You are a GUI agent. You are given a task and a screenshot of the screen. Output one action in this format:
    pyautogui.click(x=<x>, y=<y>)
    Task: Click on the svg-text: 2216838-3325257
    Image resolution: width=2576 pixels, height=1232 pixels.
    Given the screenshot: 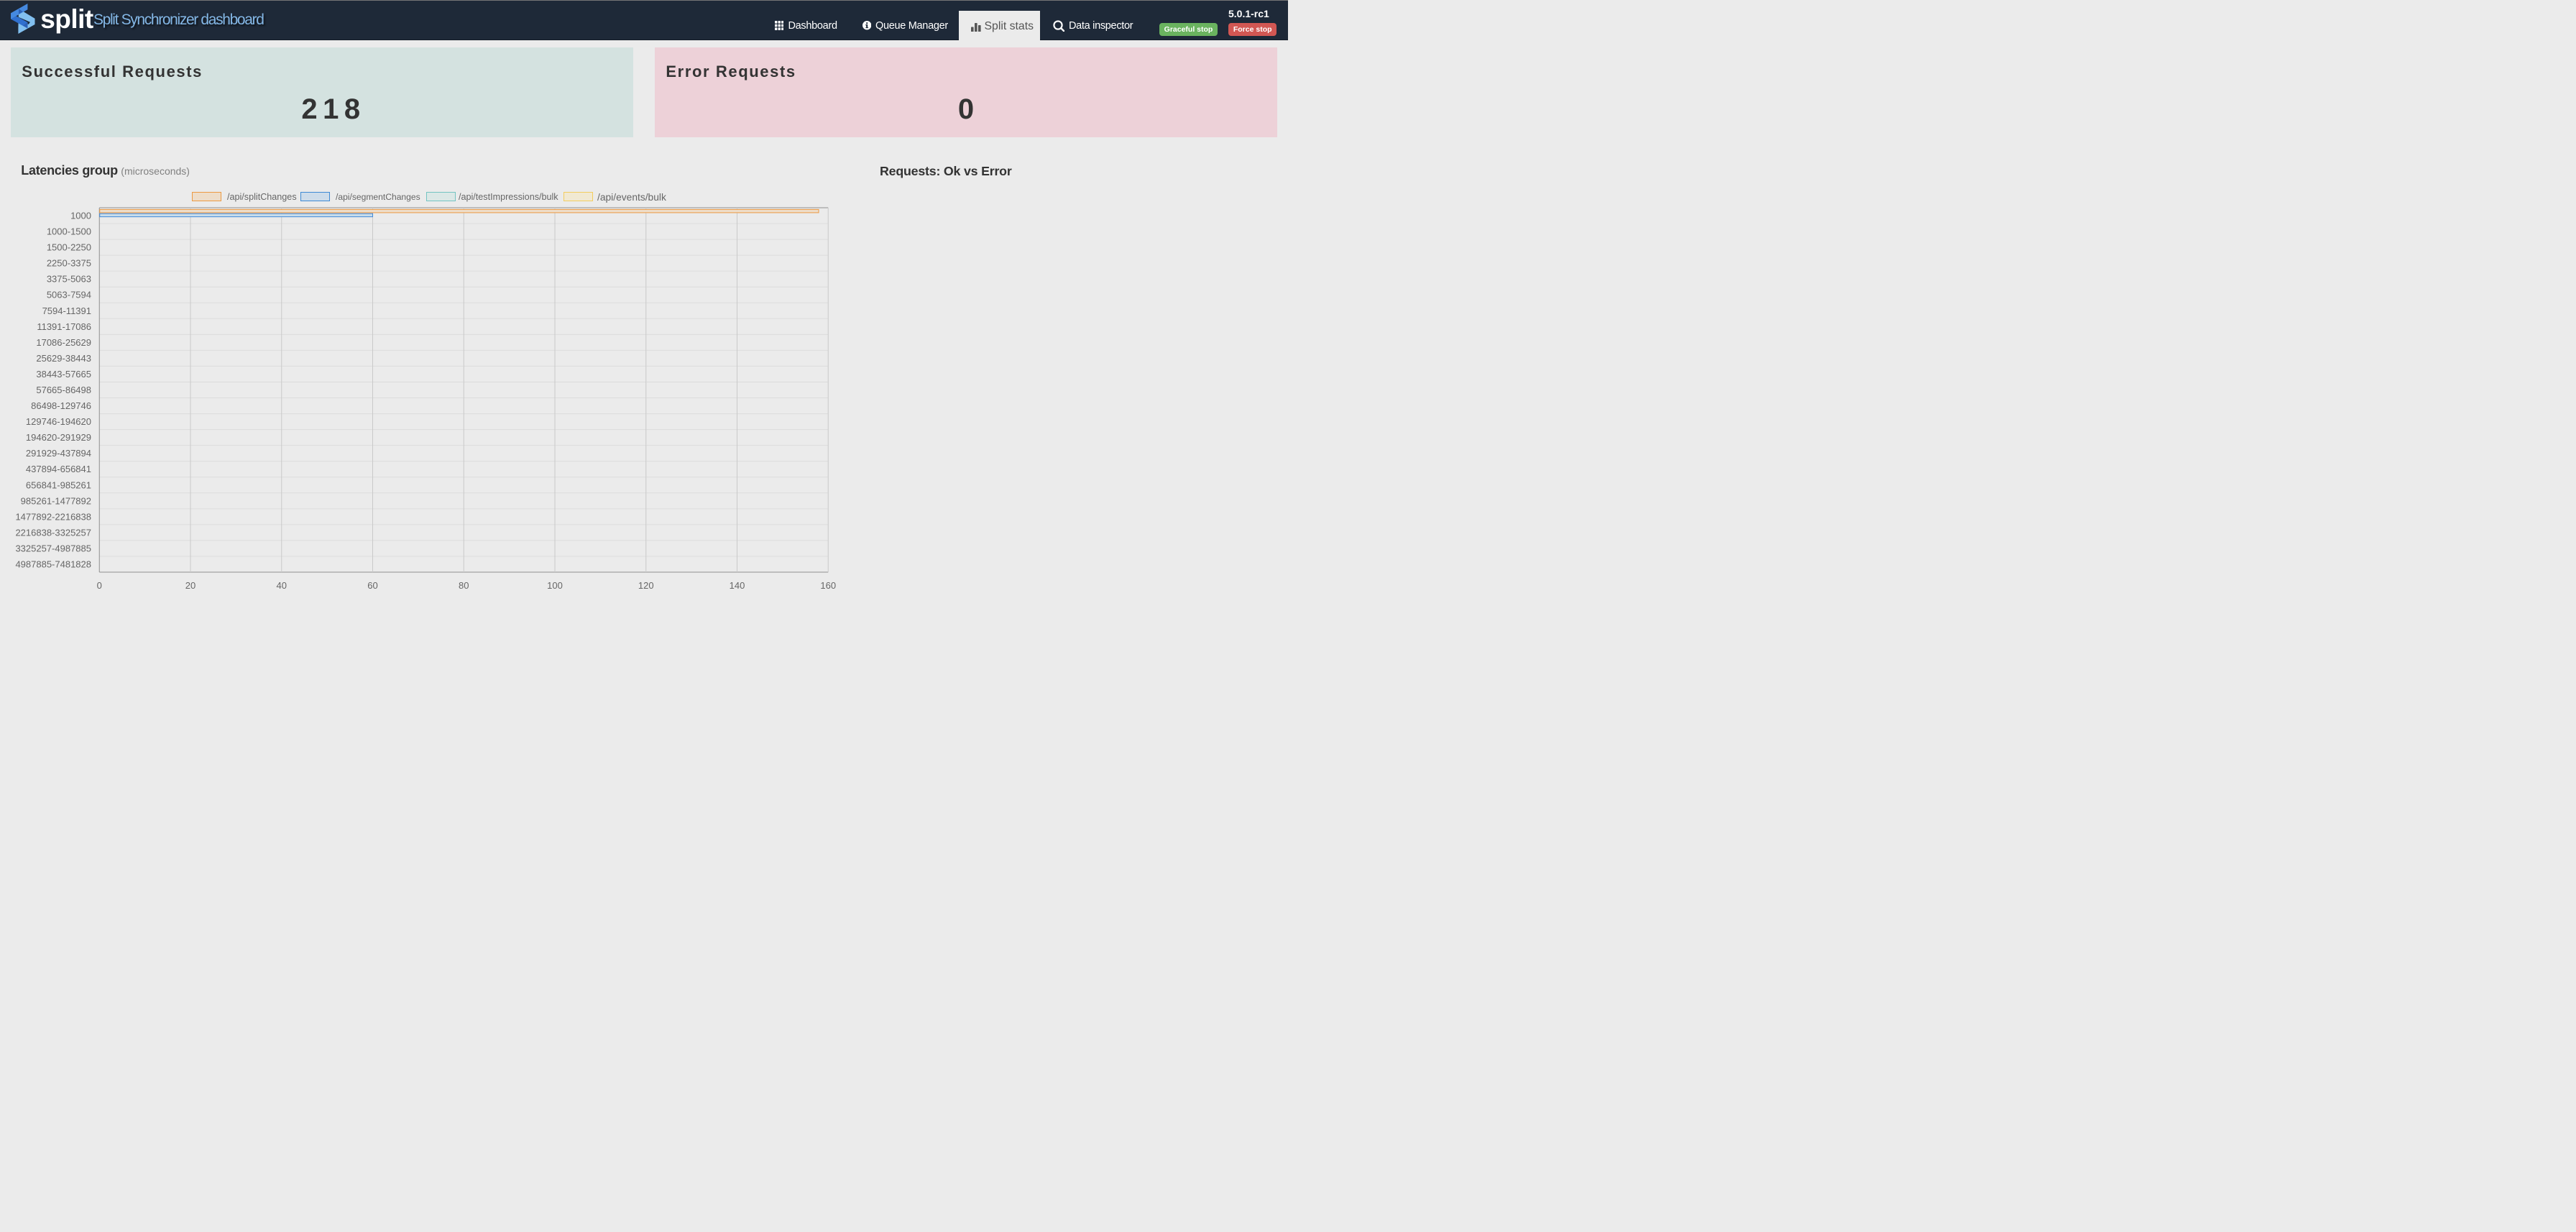 What is the action you would take?
    pyautogui.click(x=53, y=532)
    